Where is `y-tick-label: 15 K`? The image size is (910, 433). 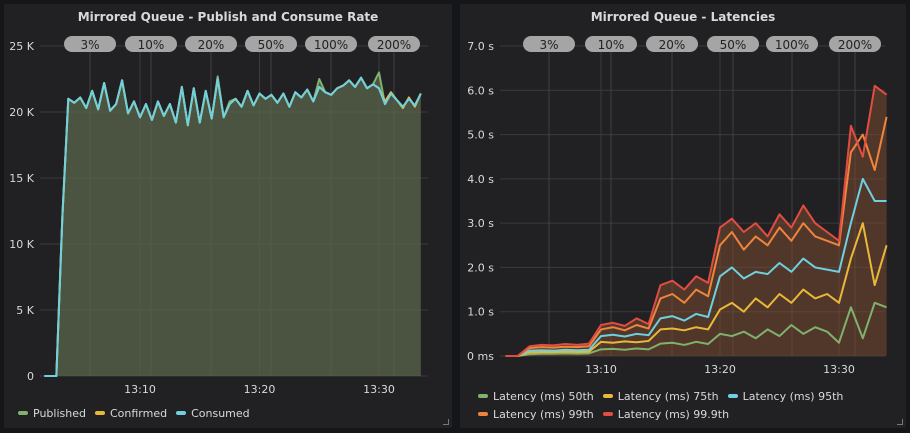 y-tick-label: 15 K is located at coordinates (21, 178).